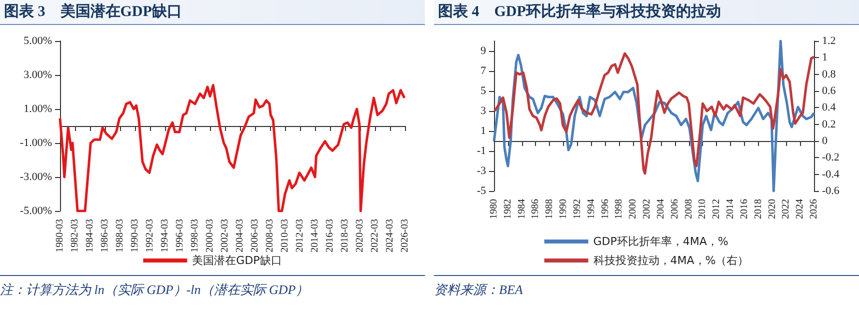 This screenshot has height=330, width=859. What do you see at coordinates (772, 209) in the screenshot?
I see `x-tick-label: 2020` at bounding box center [772, 209].